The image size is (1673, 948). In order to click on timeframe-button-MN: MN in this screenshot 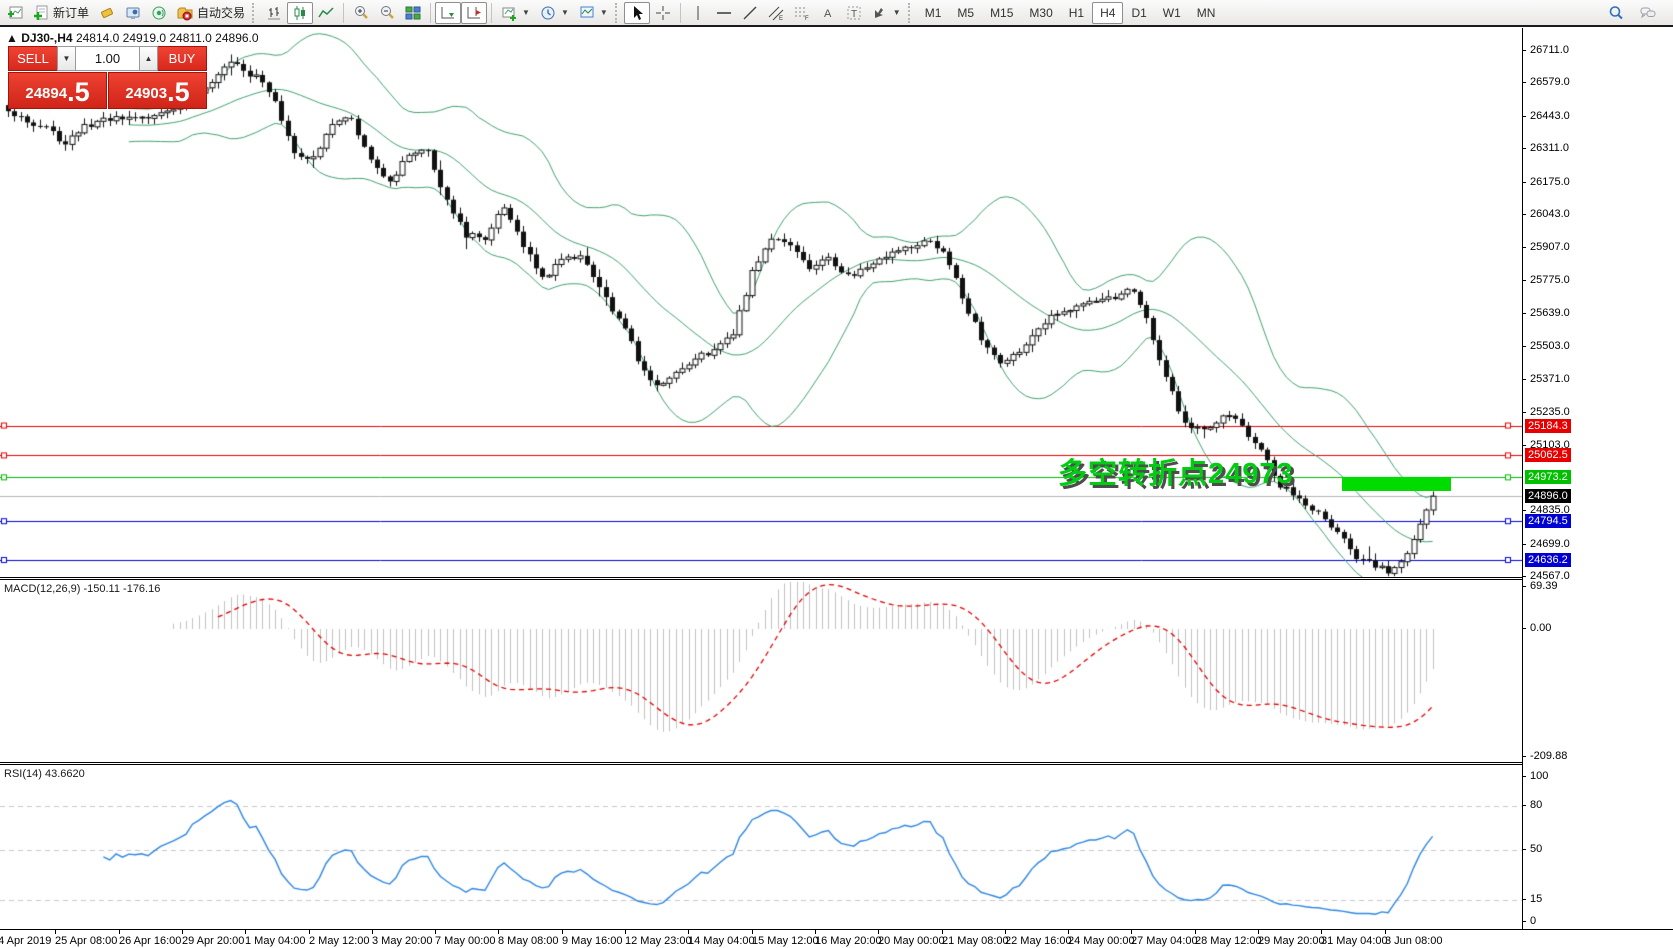, I will do `click(1206, 12)`.